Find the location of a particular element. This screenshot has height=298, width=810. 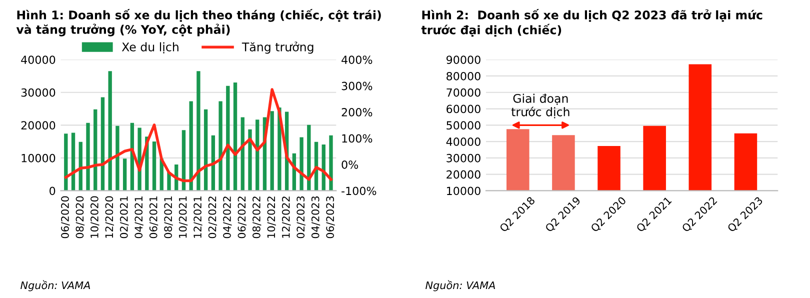

x-tick-label: 06/2023 is located at coordinates (330, 217).